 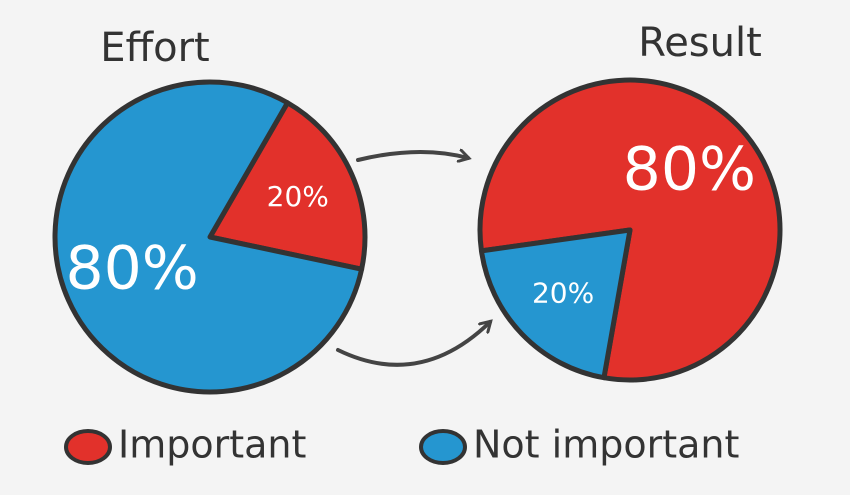 I want to click on pie-title: Effort, so click(x=154, y=48).